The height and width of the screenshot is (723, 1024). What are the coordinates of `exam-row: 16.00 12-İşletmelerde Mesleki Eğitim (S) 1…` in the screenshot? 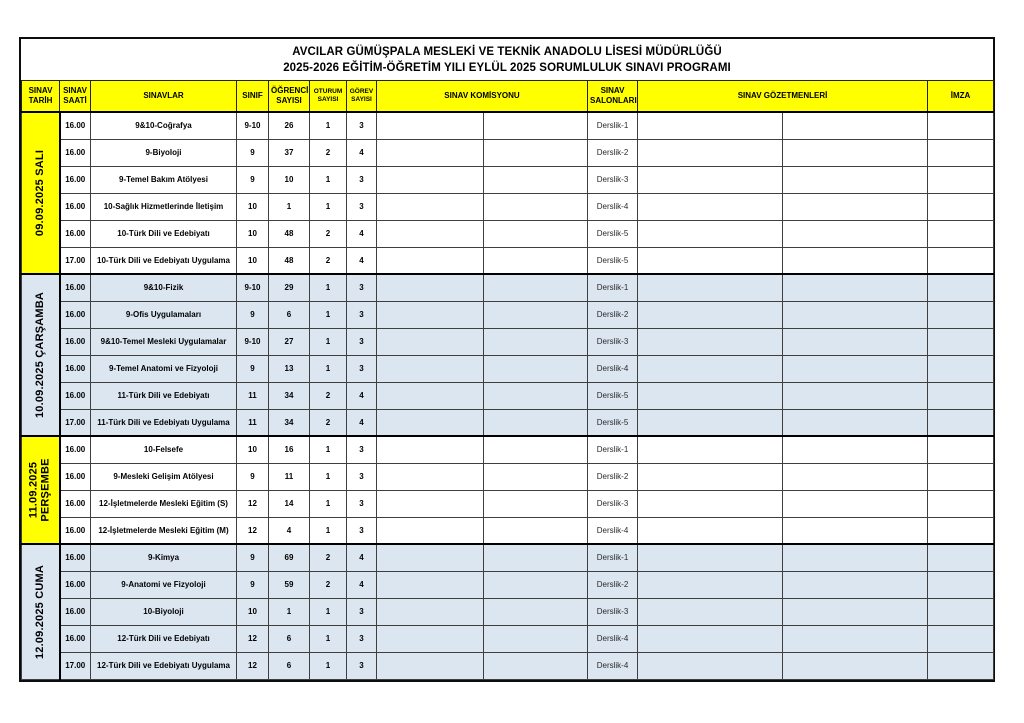 It's located at (508, 503).